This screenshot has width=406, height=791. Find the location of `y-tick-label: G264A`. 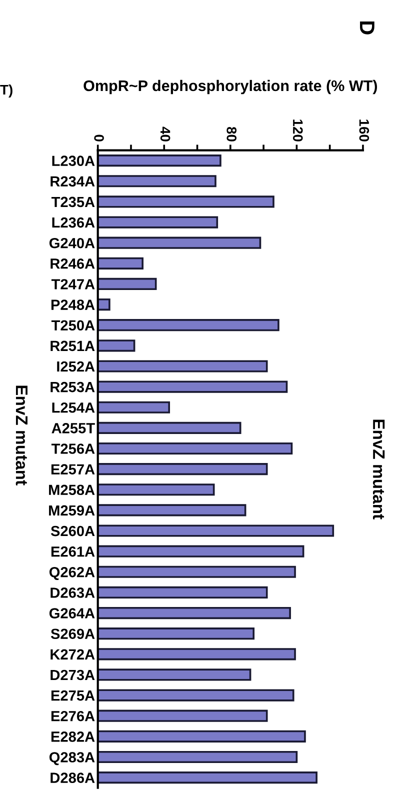

y-tick-label: G264A is located at coordinates (72, 613).